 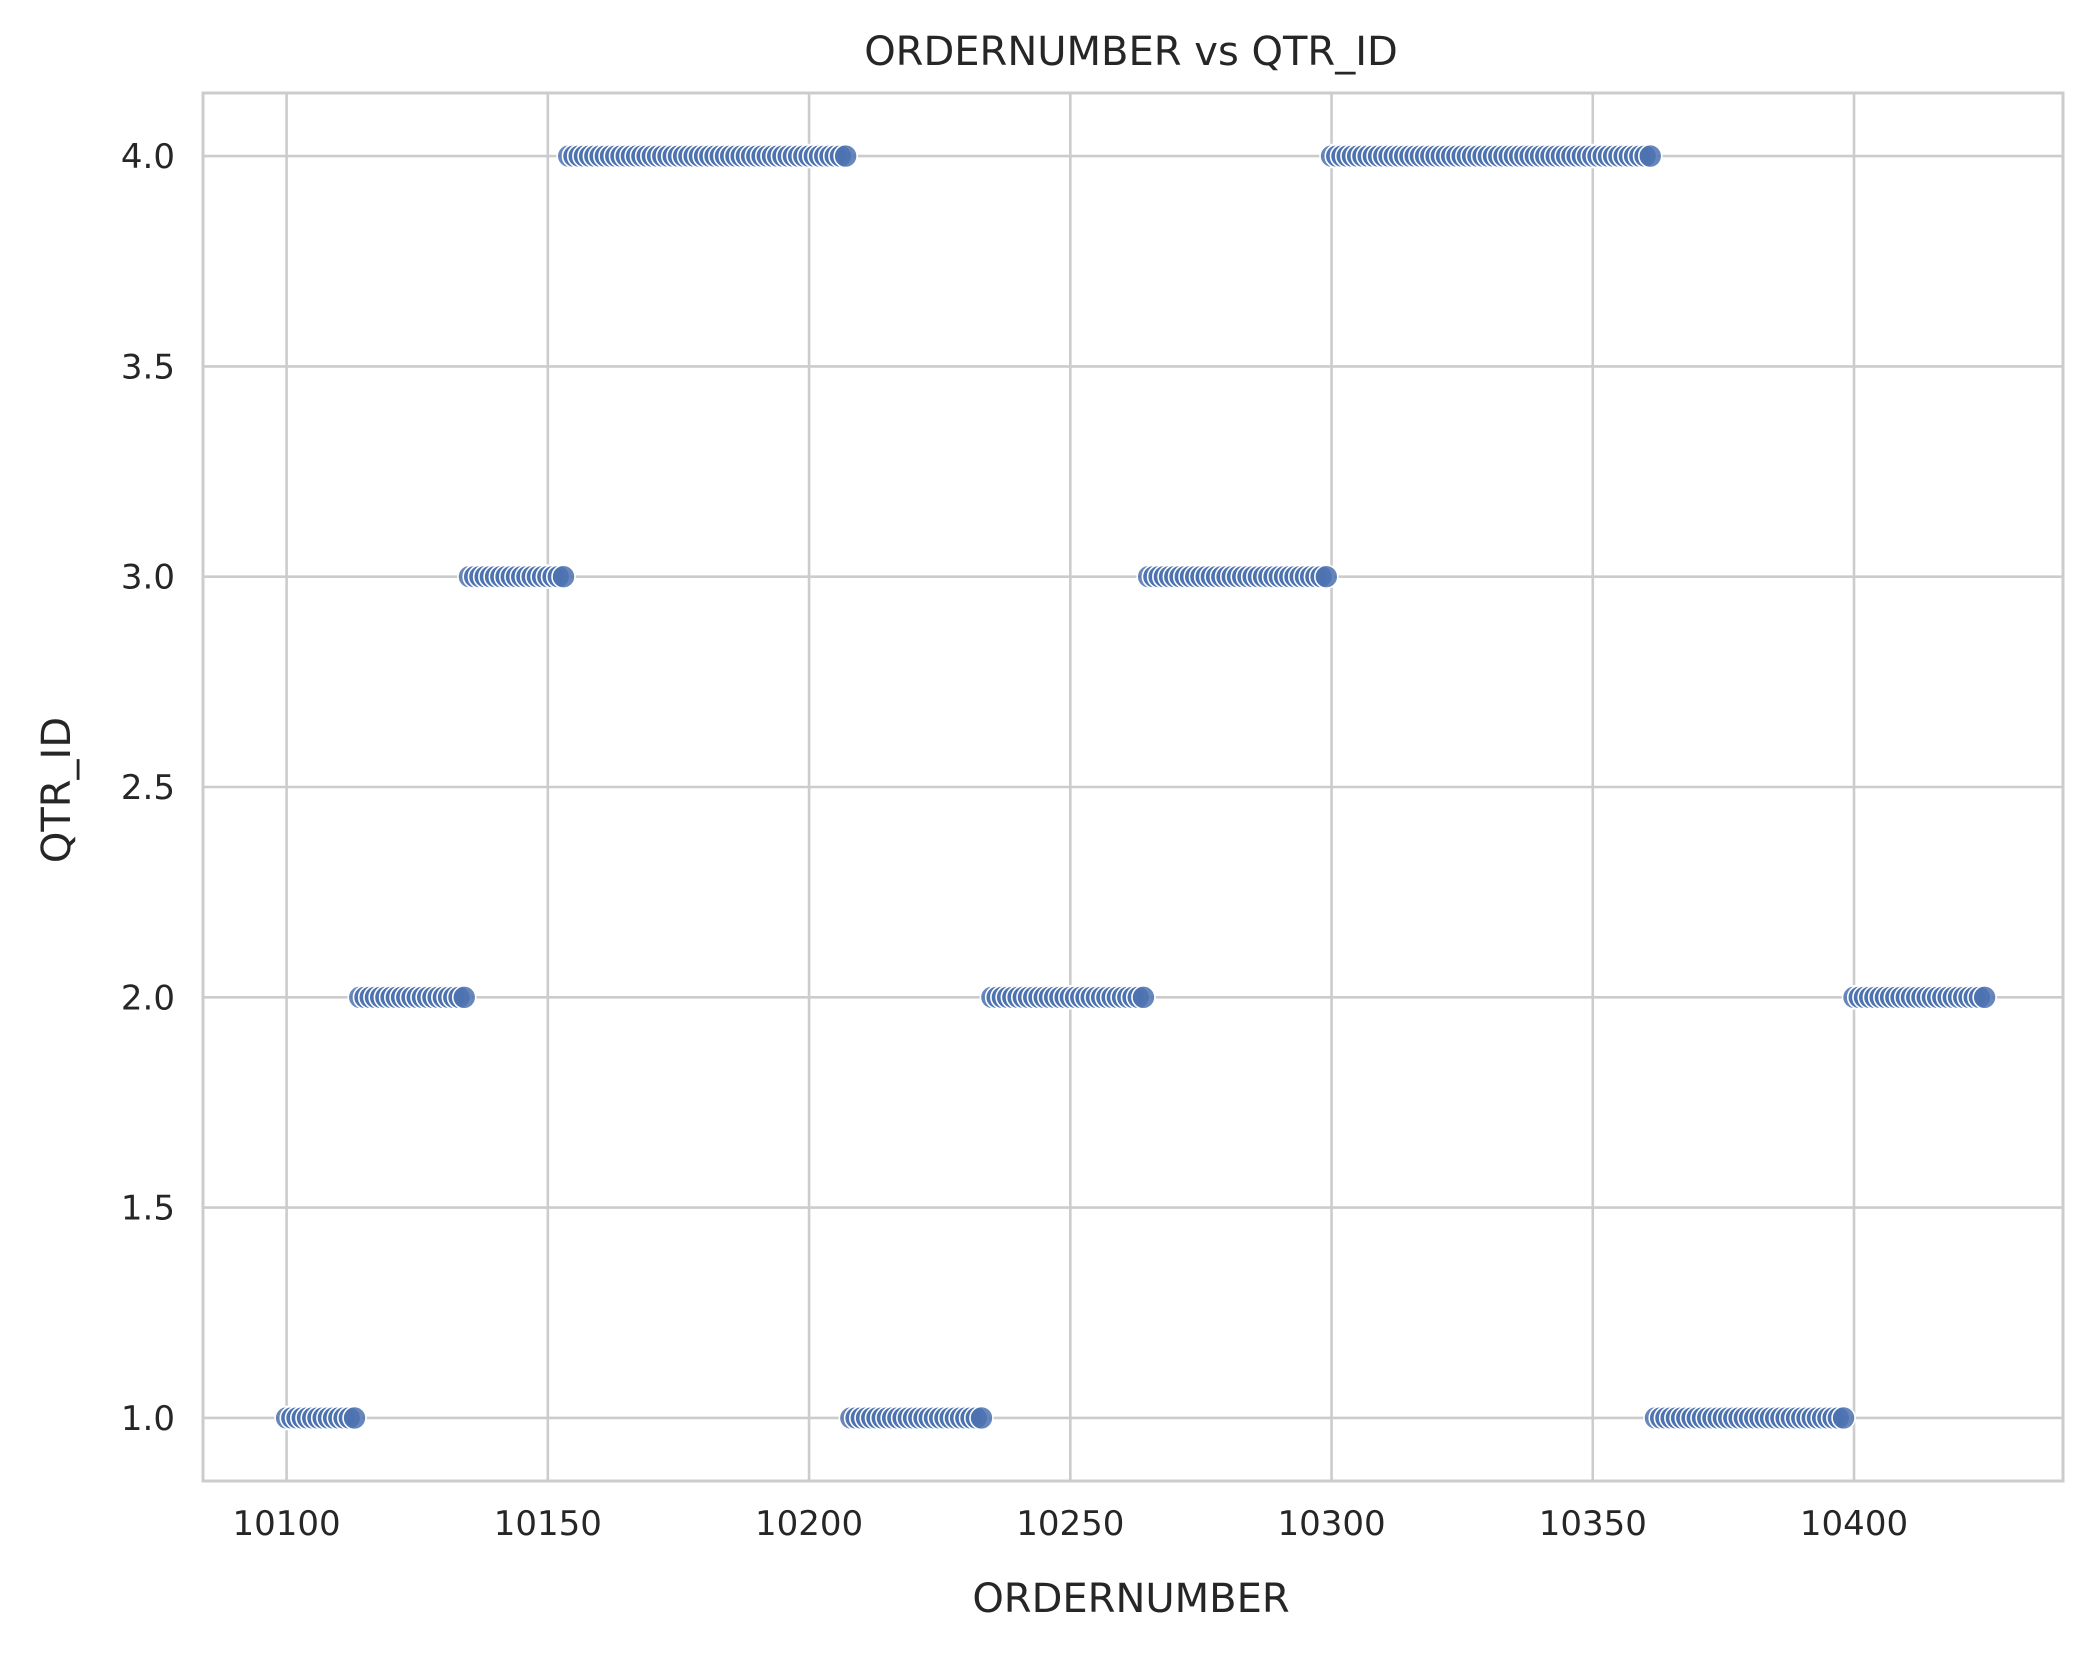 I want to click on y-tick-label: 2.5, so click(x=148, y=788).